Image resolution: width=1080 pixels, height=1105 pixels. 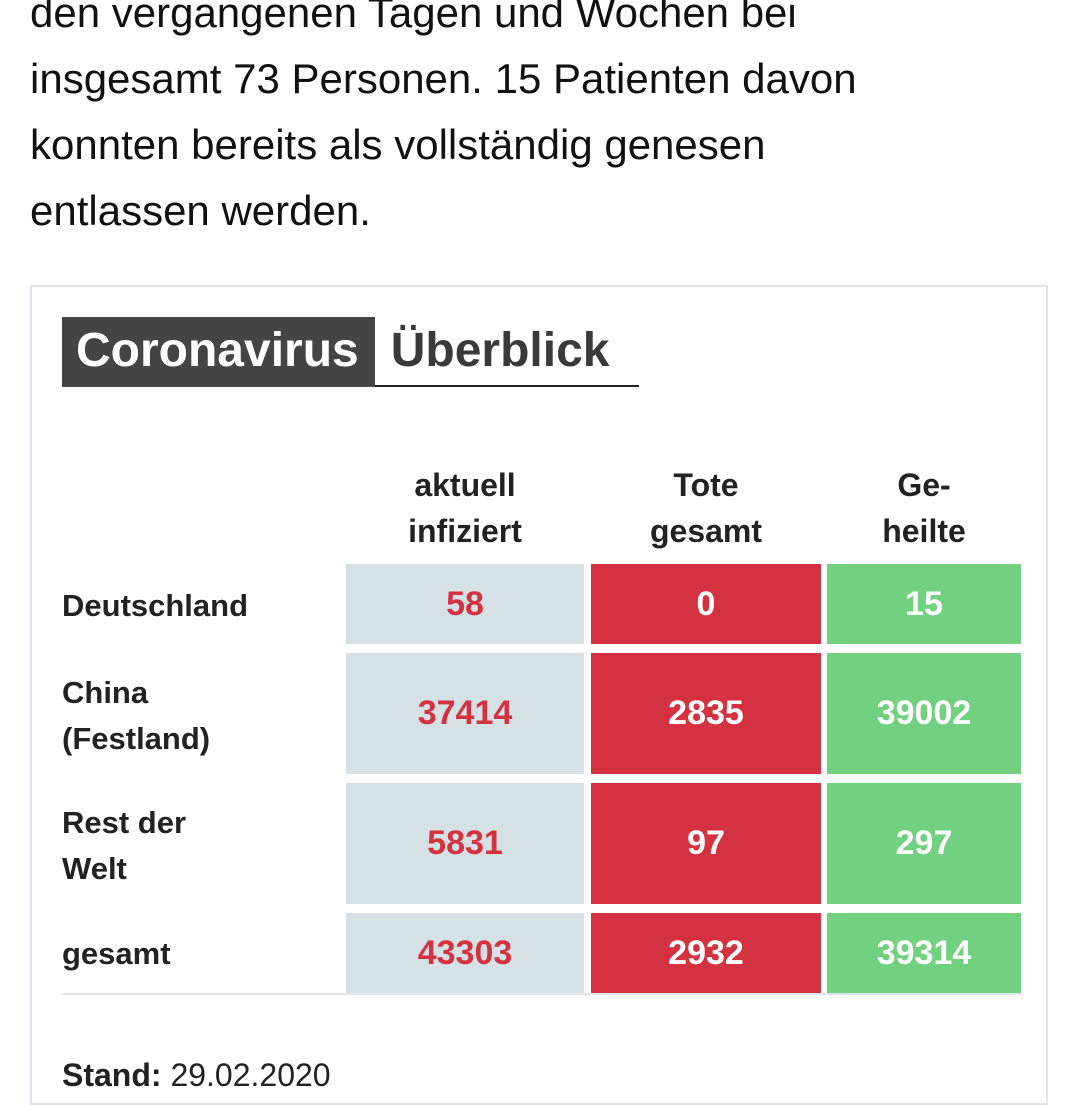 I want to click on cell-dead-deutschland: 0, so click(x=706, y=604).